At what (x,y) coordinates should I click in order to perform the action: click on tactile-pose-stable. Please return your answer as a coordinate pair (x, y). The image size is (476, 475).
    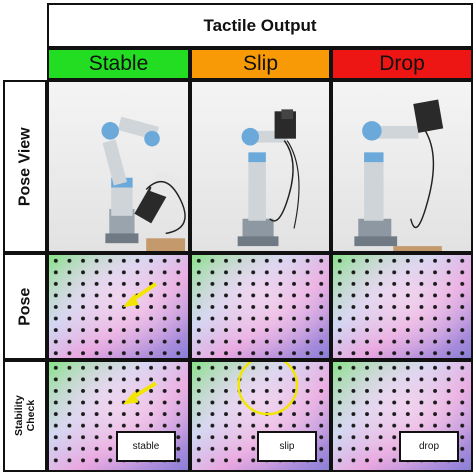
    Looking at the image, I should click on (118, 306).